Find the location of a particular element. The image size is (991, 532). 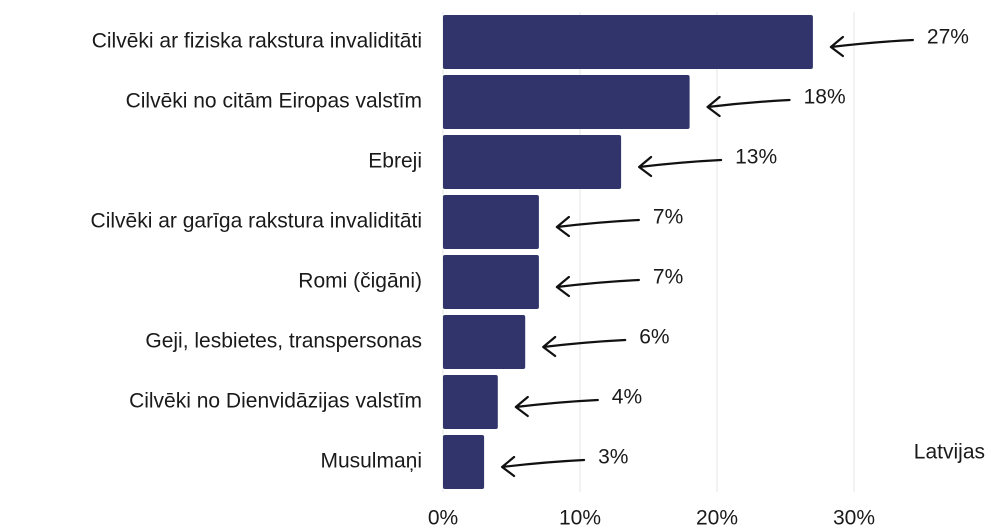

y-tick-label: Cilvēki ar garīga rakstura invaliditāti is located at coordinates (256, 221).